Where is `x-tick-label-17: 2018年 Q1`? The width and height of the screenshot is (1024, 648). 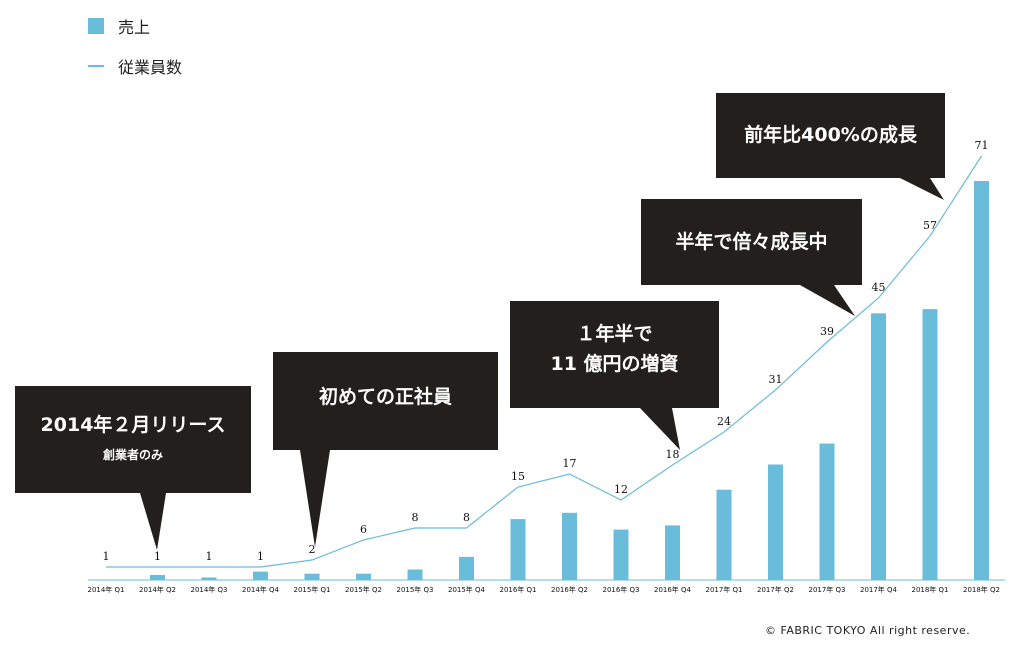
x-tick-label-17: 2018年 Q1 is located at coordinates (929, 589).